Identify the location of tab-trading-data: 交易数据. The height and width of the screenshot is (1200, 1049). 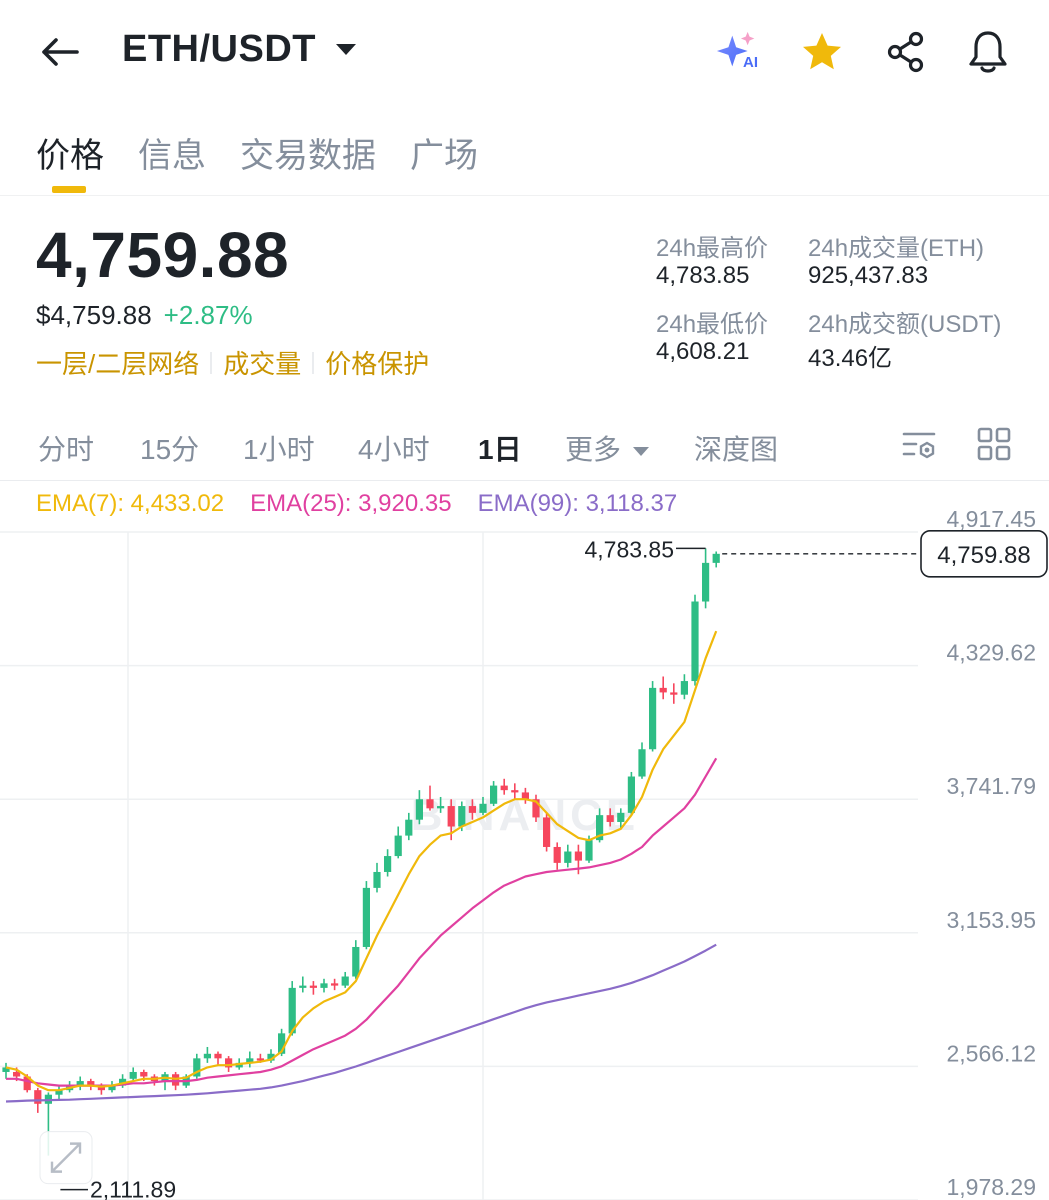
(308, 156).